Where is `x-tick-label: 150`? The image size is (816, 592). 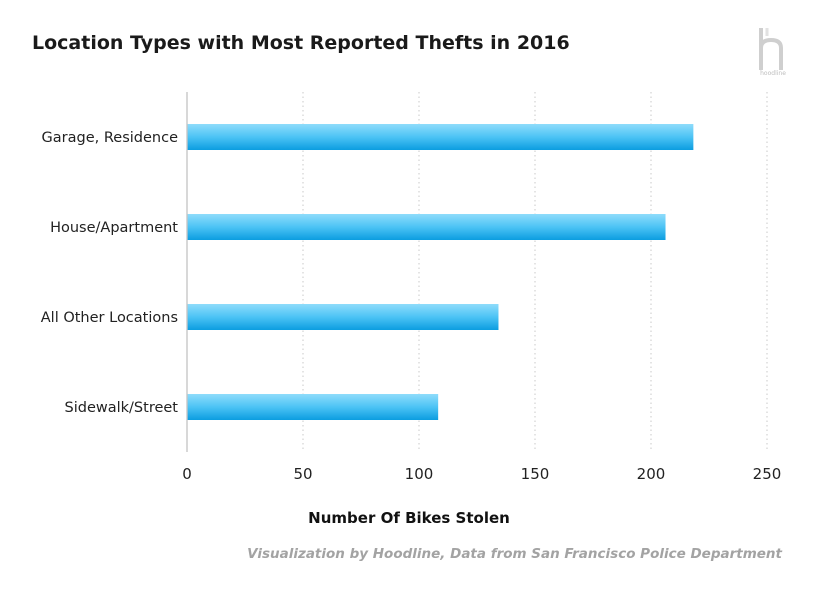
x-tick-label: 150 is located at coordinates (535, 474).